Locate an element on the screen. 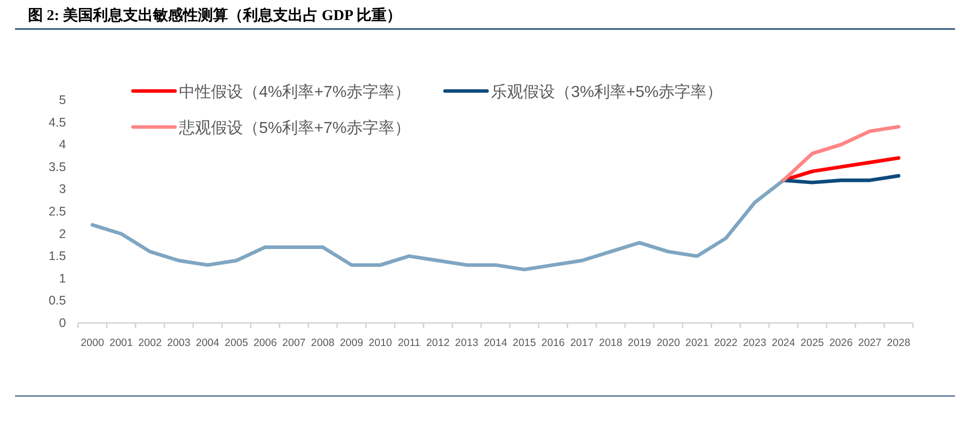  x-tick-label: 2002 is located at coordinates (150, 343).